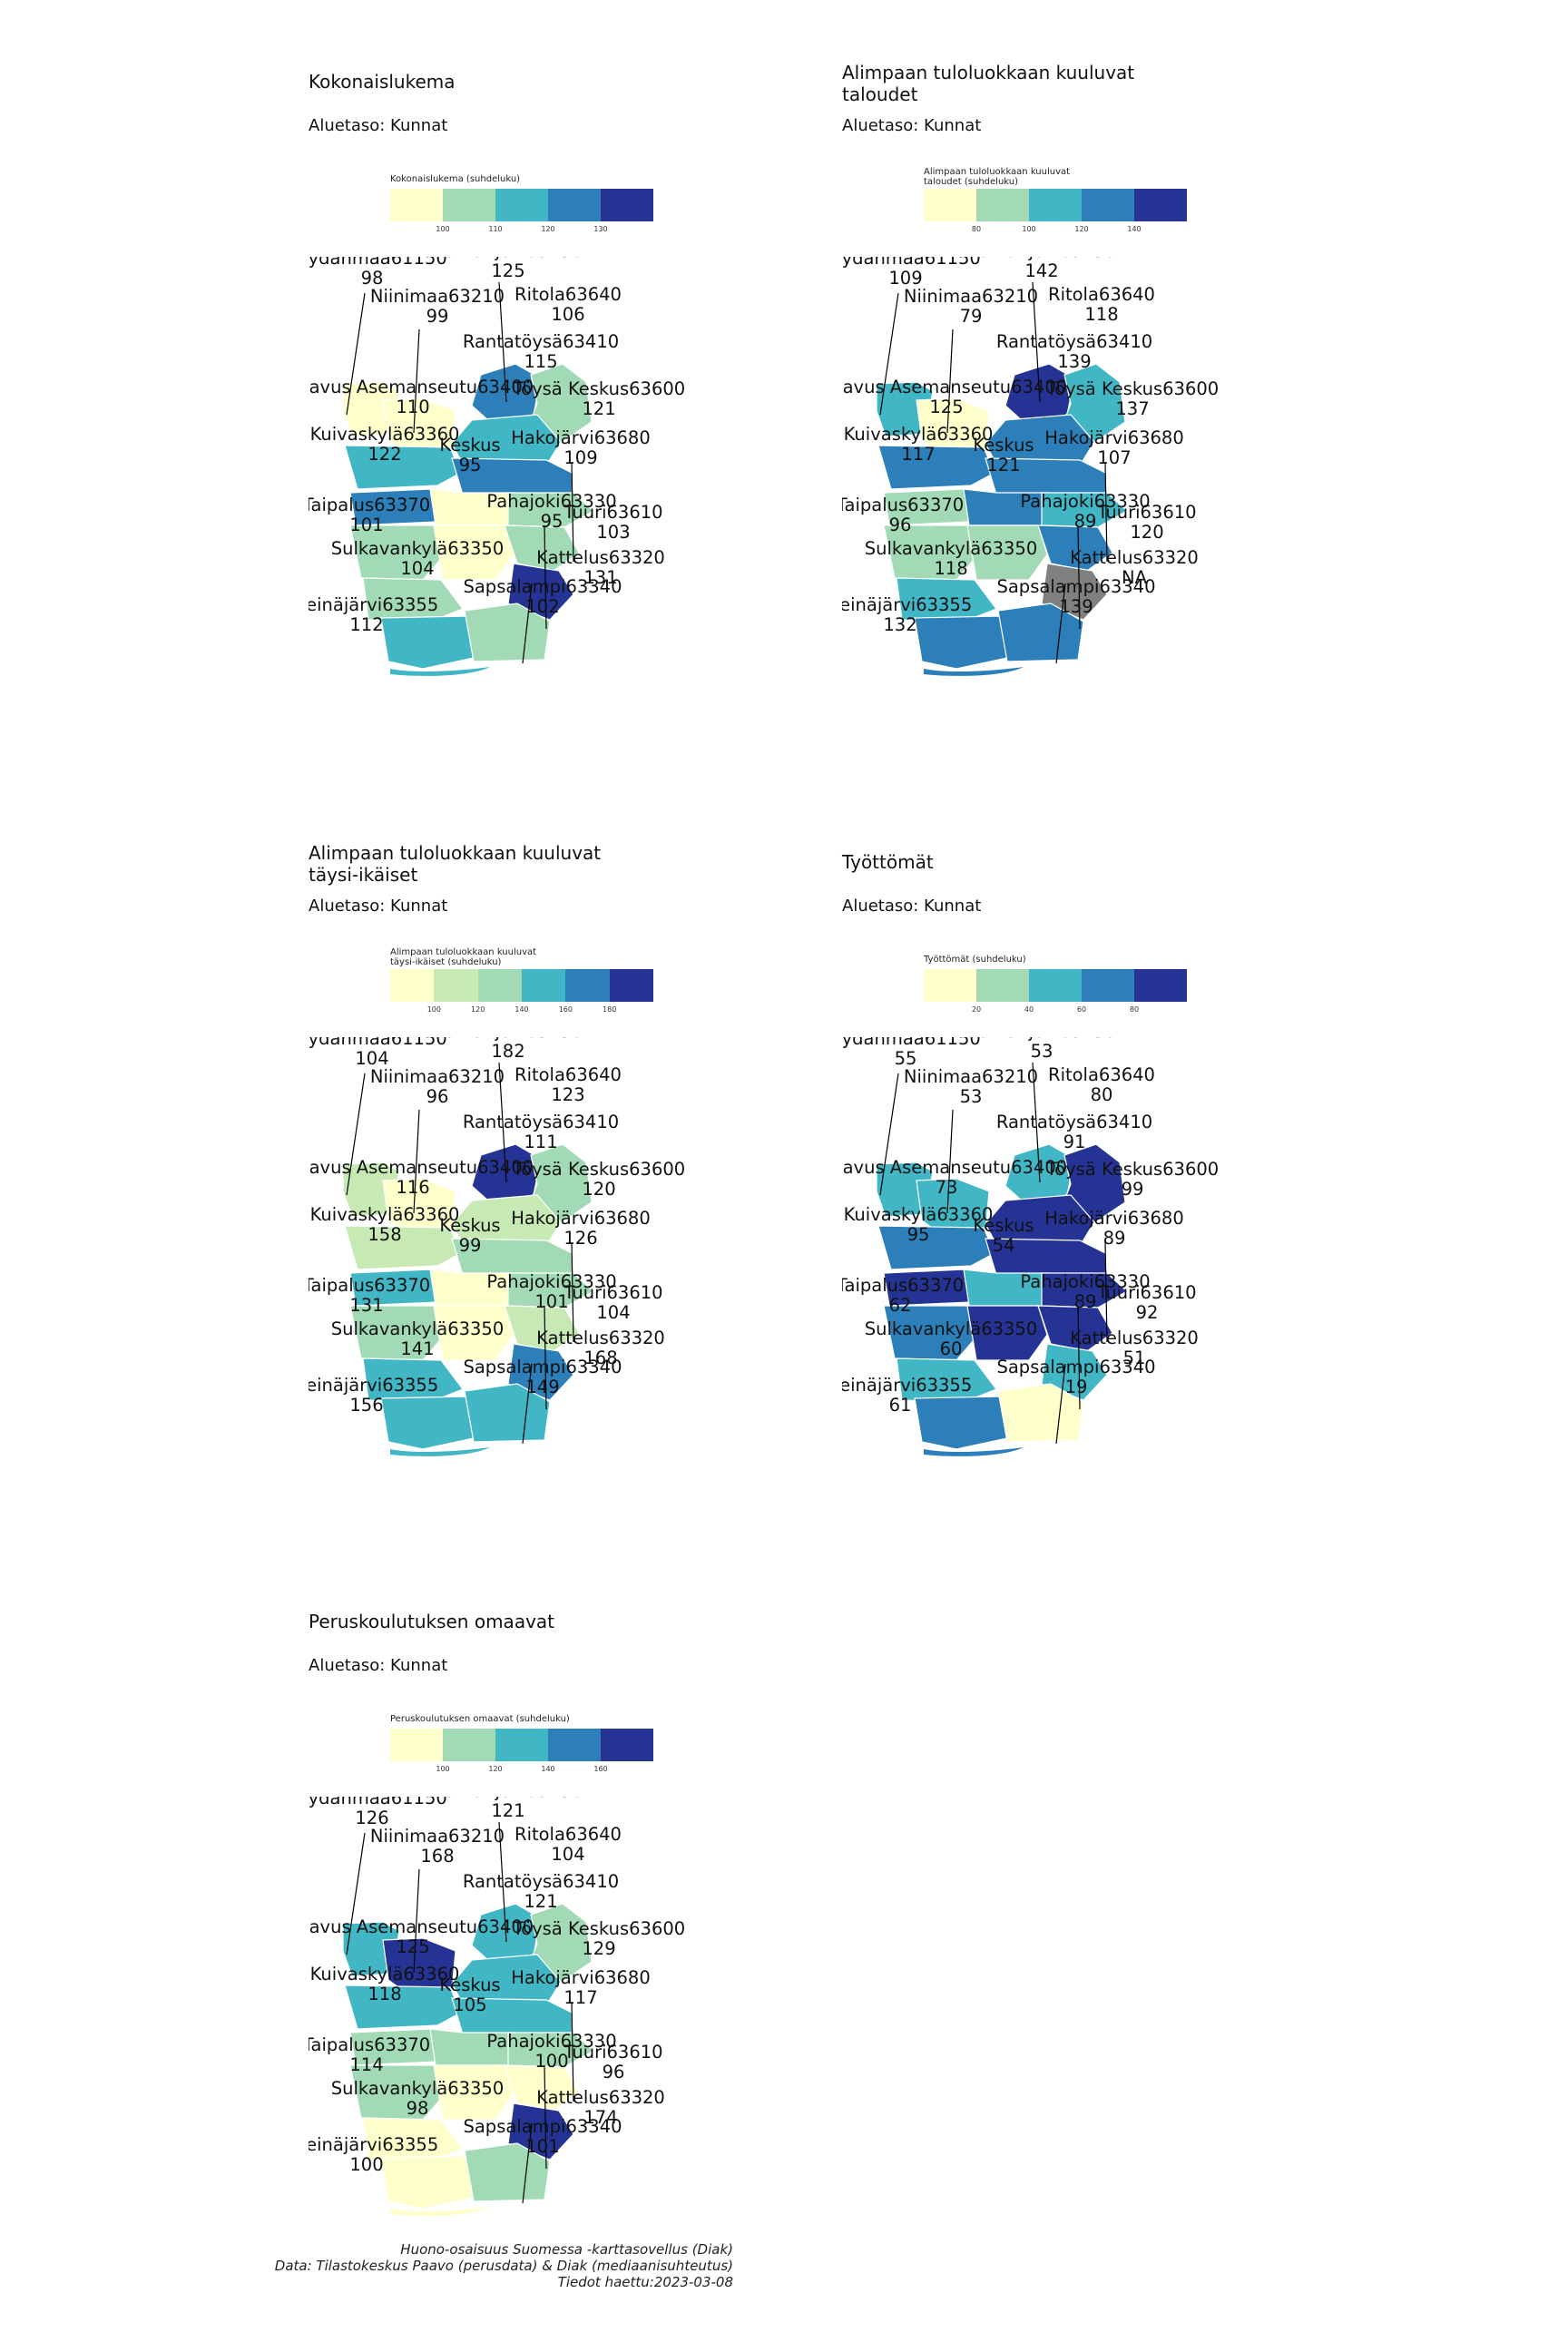  What do you see at coordinates (437, 1096) in the screenshot?
I see `region-label-value: 96` at bounding box center [437, 1096].